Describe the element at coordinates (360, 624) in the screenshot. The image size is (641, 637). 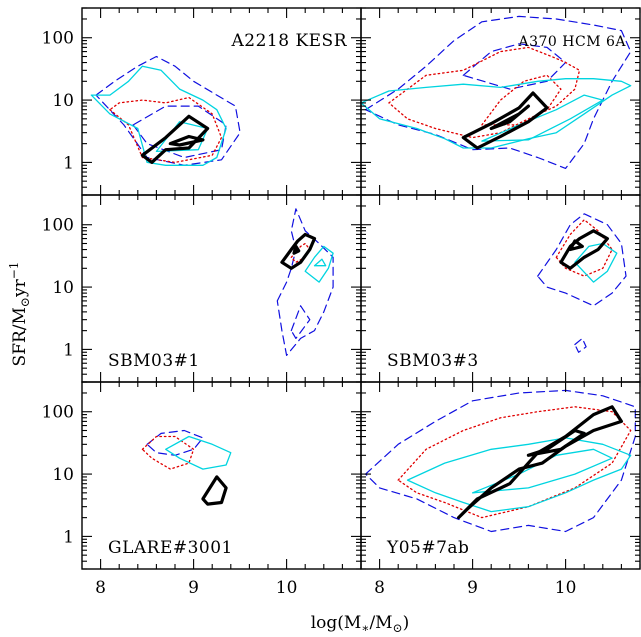
I see `x-axis-title: log(M∗/M⊙)` at that location.